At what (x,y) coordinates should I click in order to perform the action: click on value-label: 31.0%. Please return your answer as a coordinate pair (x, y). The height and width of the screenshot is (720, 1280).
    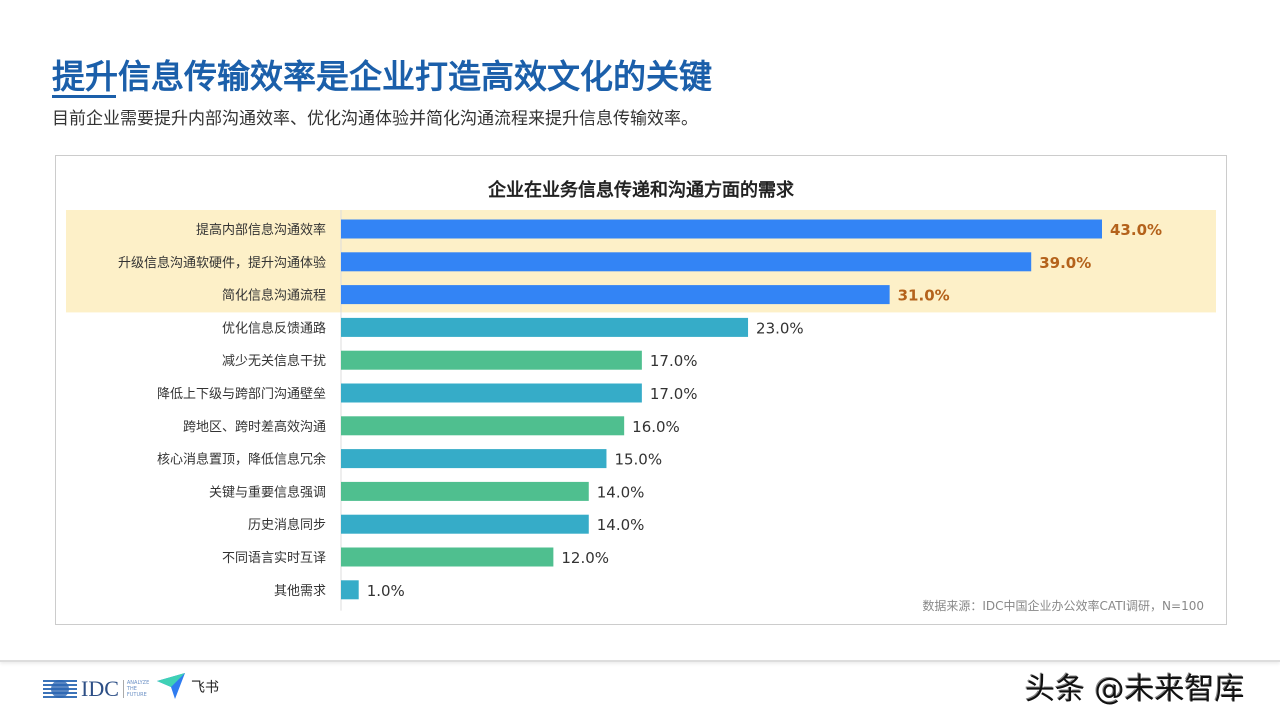
    Looking at the image, I should click on (924, 296).